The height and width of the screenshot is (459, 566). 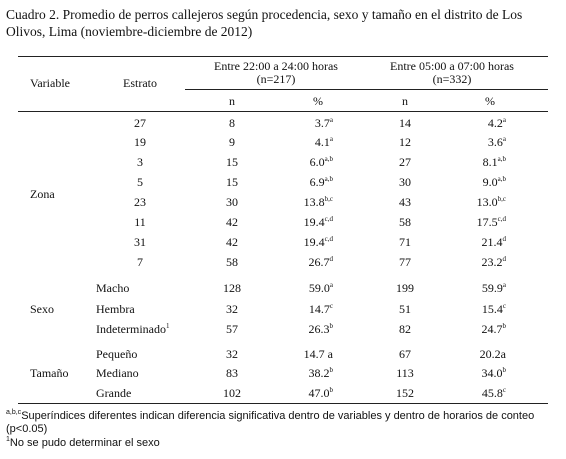 I want to click on cell: 128, so click(x=232, y=288).